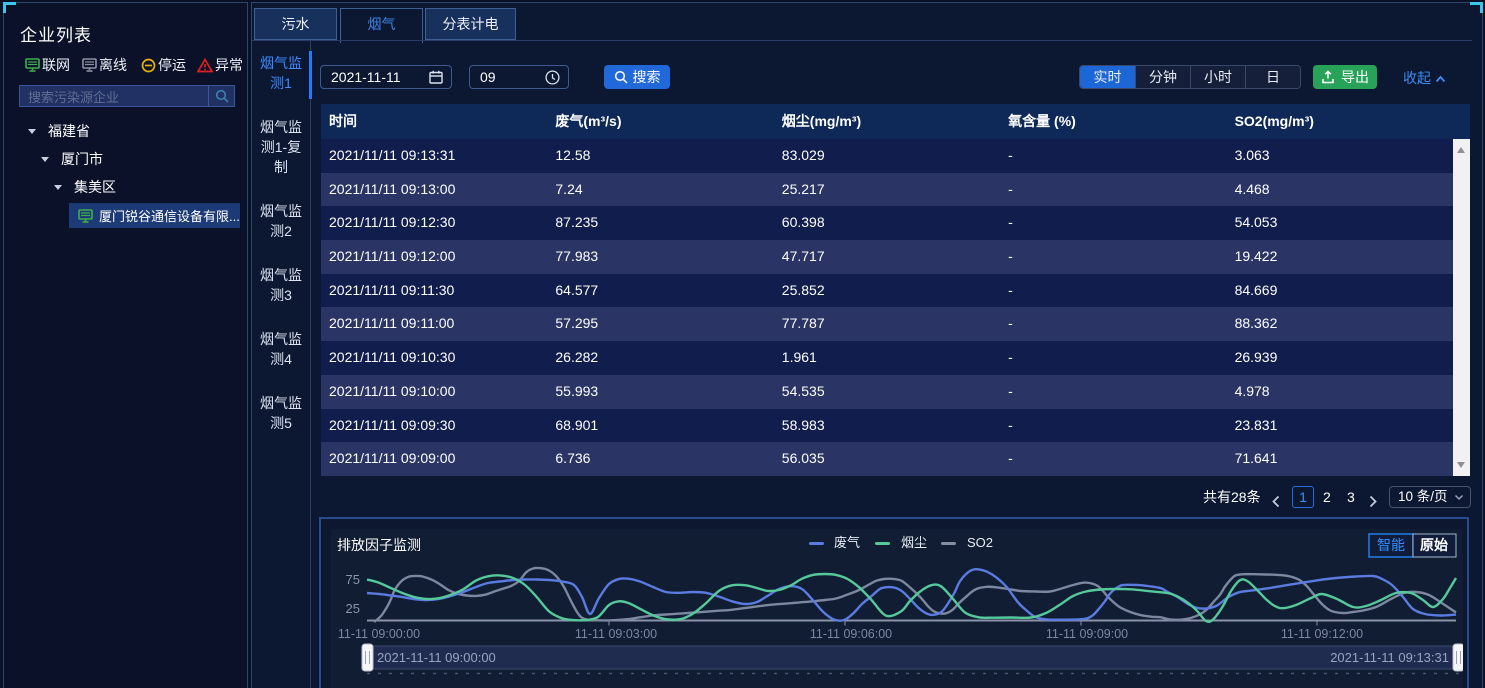  What do you see at coordinates (436, 657) in the screenshot?
I see `svg-text: 2021-11-11 09:00:00` at bounding box center [436, 657].